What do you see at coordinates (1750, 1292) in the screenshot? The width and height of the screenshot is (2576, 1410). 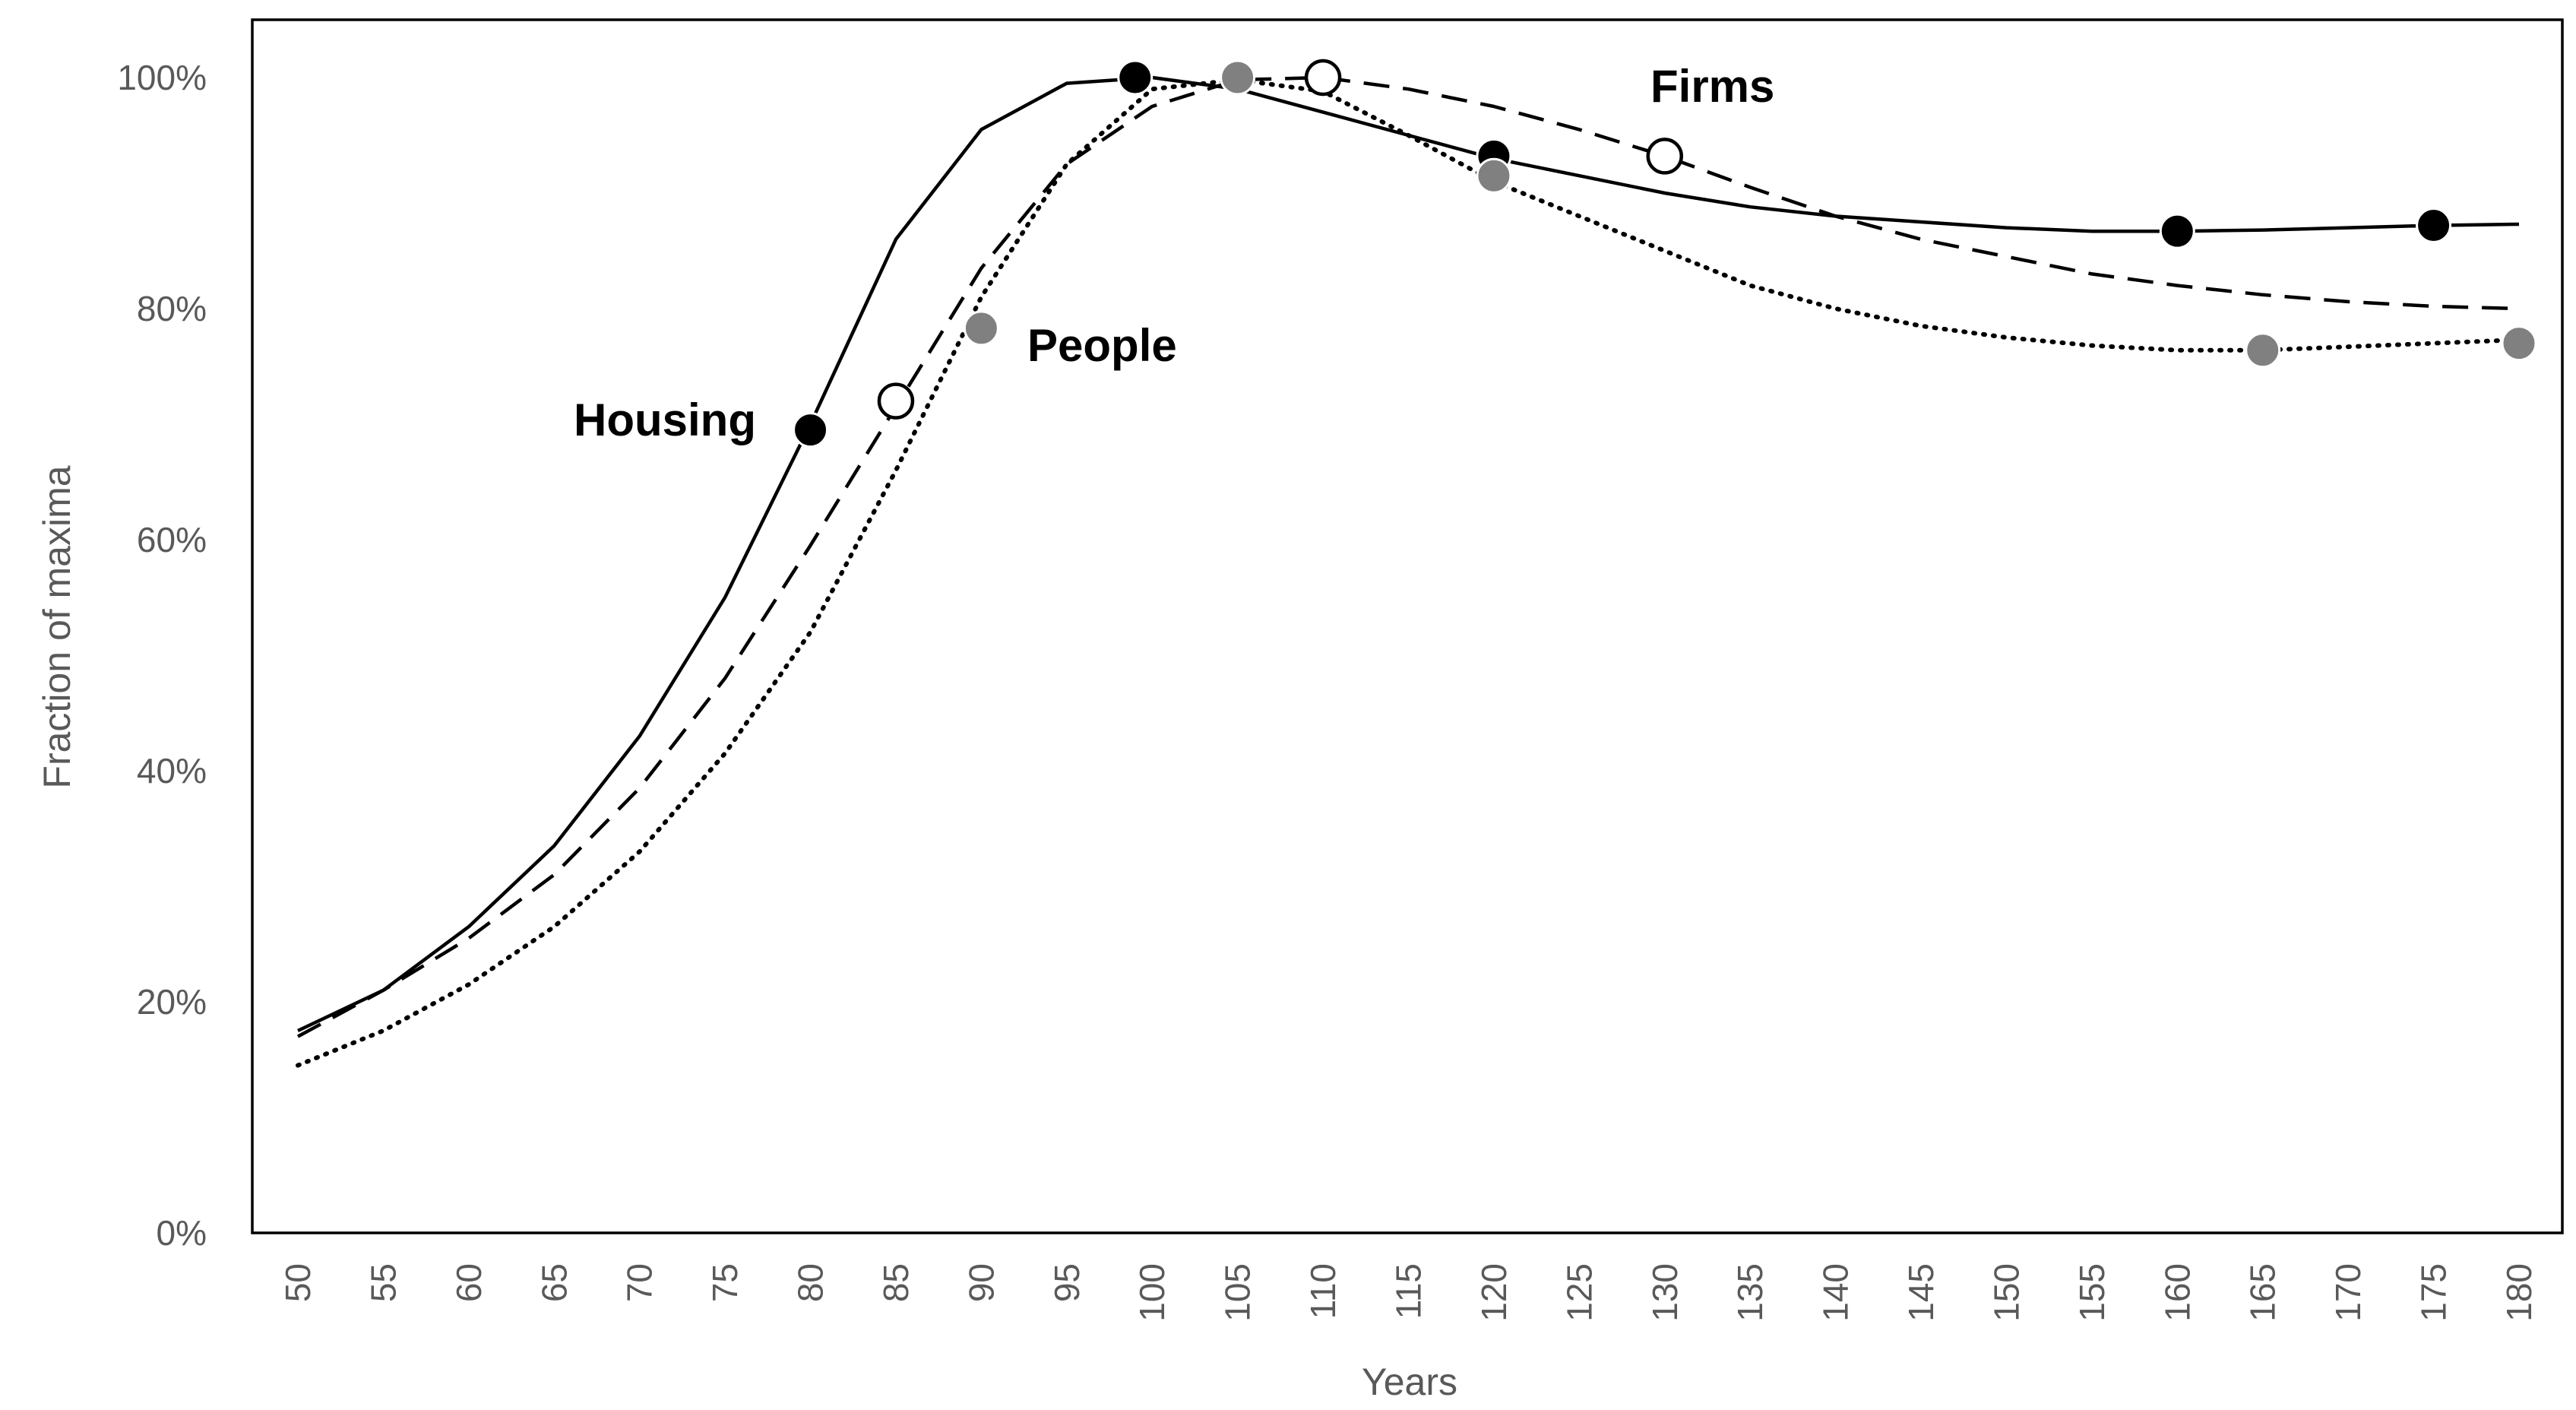 I see `x-tick-label: 135` at bounding box center [1750, 1292].